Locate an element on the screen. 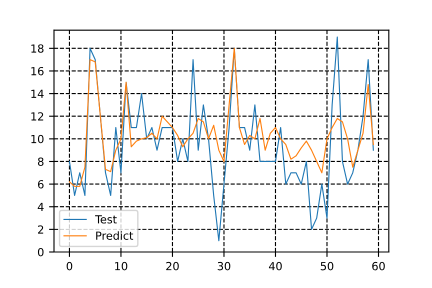 The width and height of the screenshot is (432, 288). x-tick-label: 40 is located at coordinates (275, 266).